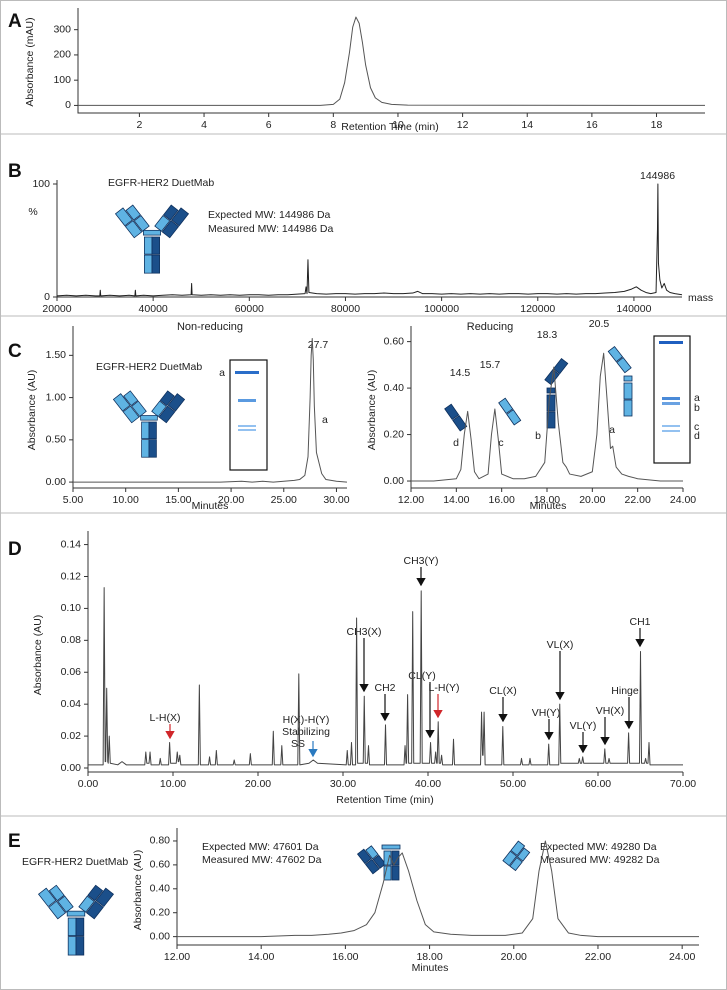  I want to click on x-tick-label: 25.00, so click(284, 500).